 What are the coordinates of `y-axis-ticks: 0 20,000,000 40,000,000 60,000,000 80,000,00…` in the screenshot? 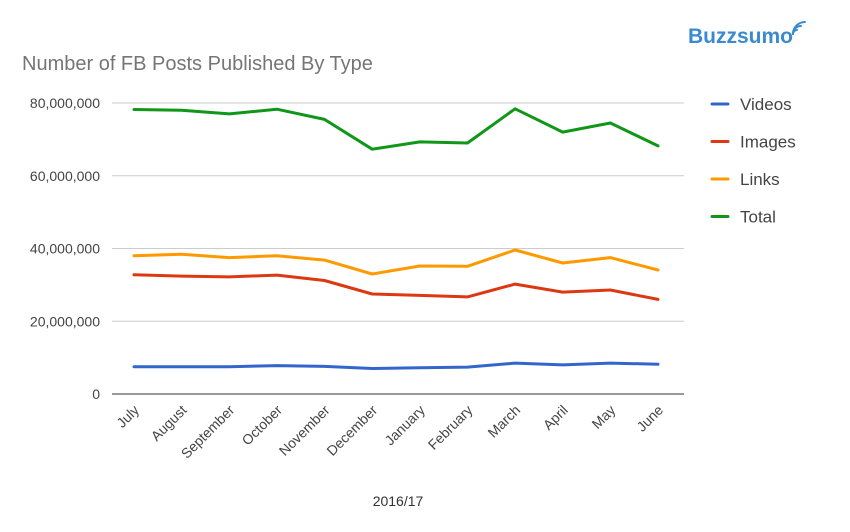 It's located at (65, 248).